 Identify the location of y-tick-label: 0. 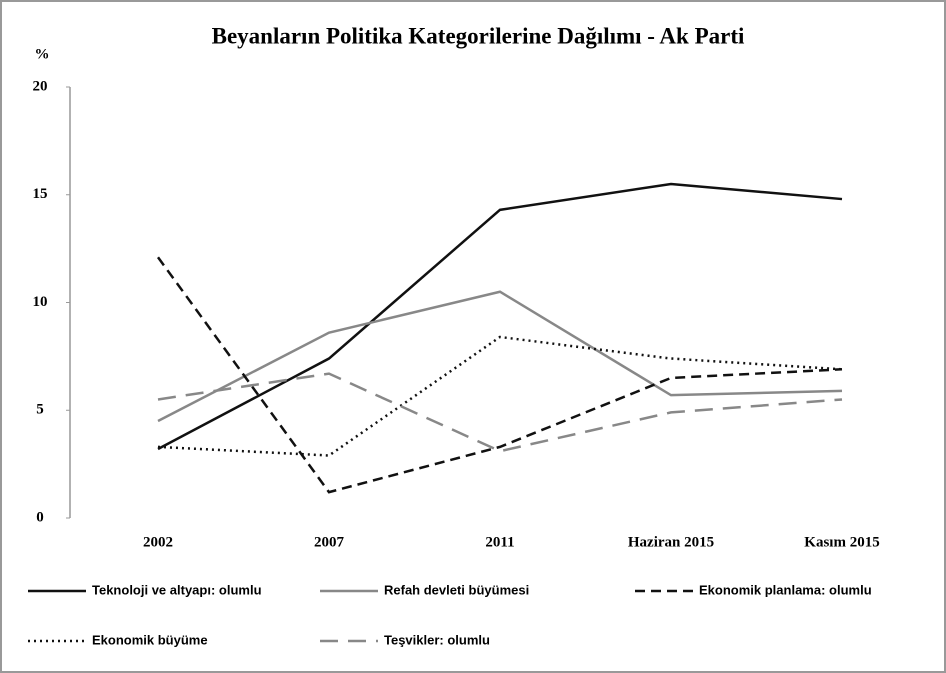
(40, 517).